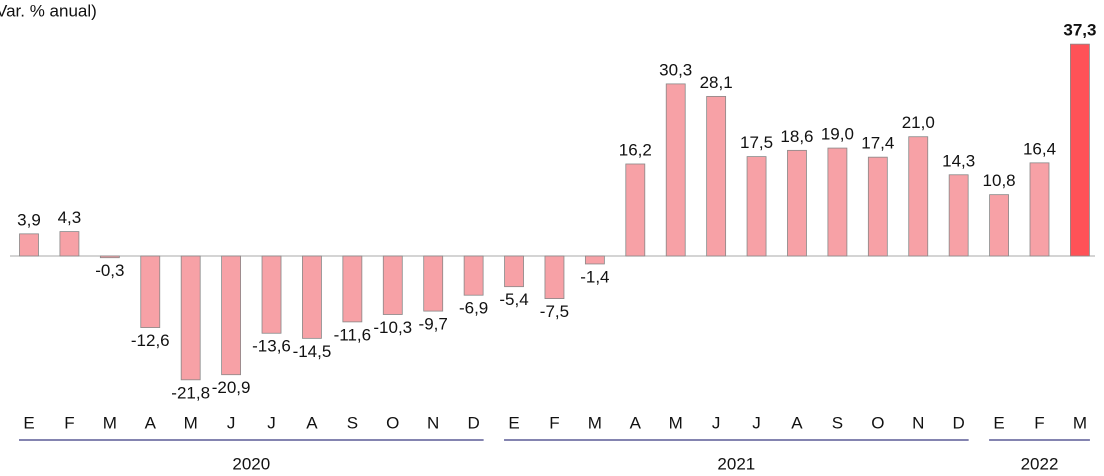 The width and height of the screenshot is (1104, 476). I want to click on data-label: -13,6, so click(271, 346).